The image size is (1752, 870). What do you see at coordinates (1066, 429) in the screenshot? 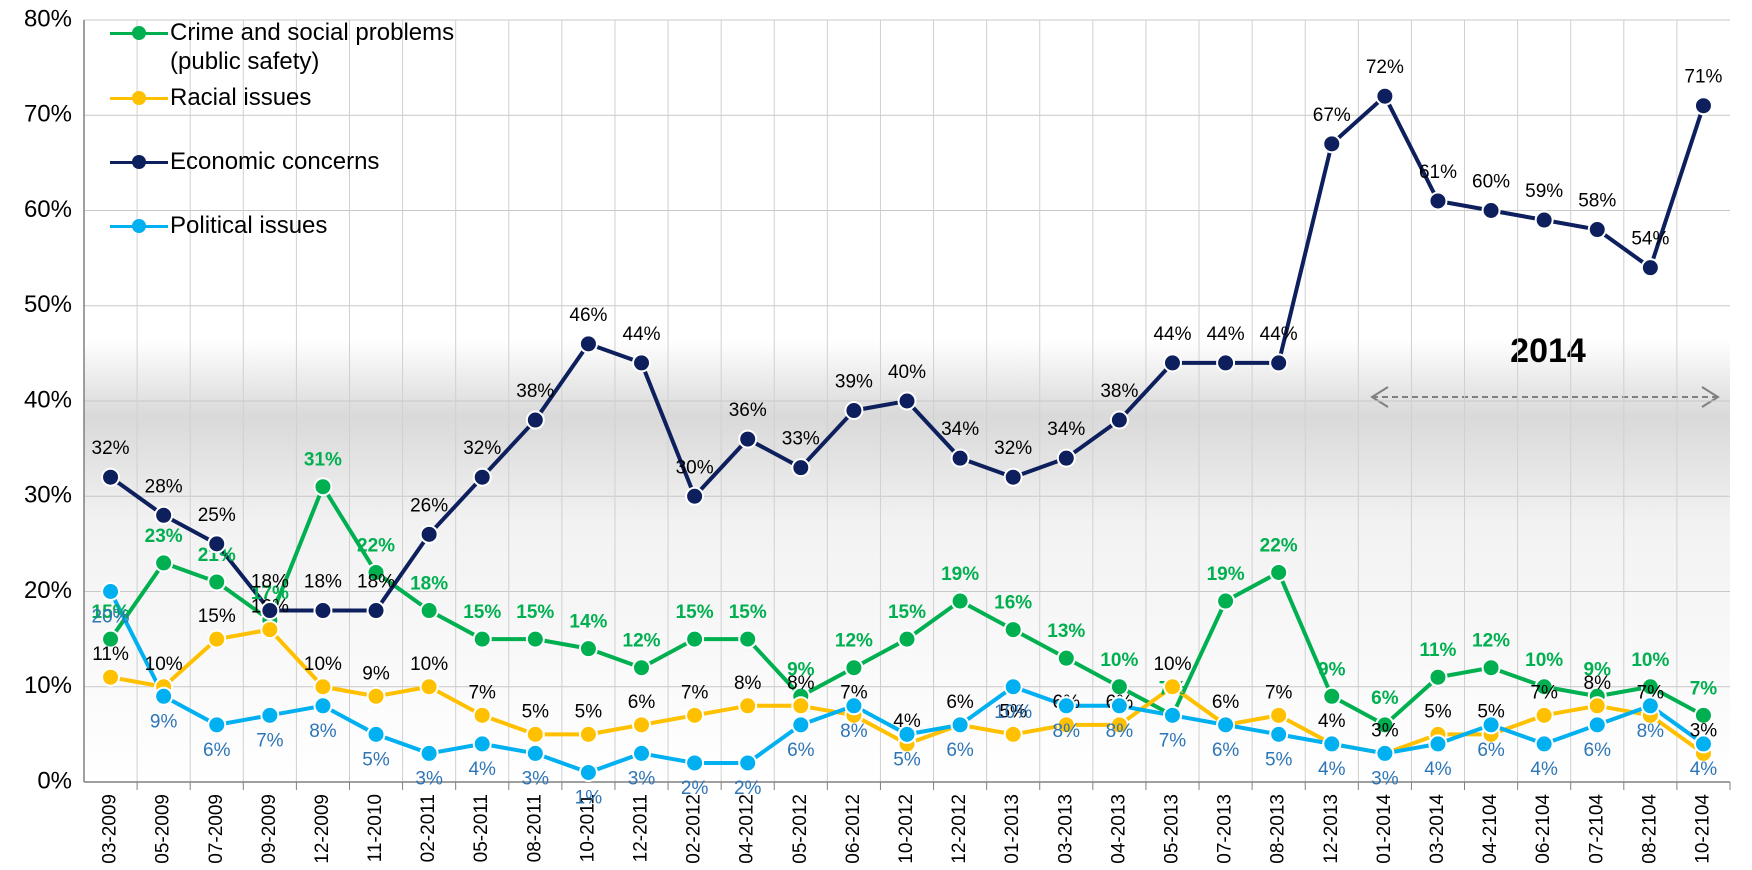
I see `data-label: 34%` at bounding box center [1066, 429].